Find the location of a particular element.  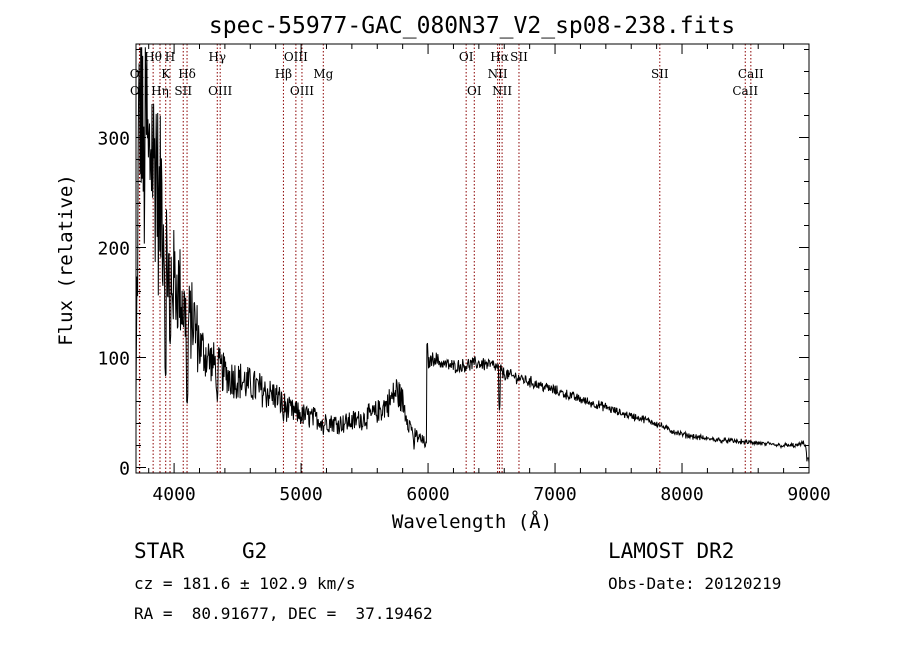

redshift-velocity: cz = 181.6 ± 102.9 km/s is located at coordinates (245, 583).